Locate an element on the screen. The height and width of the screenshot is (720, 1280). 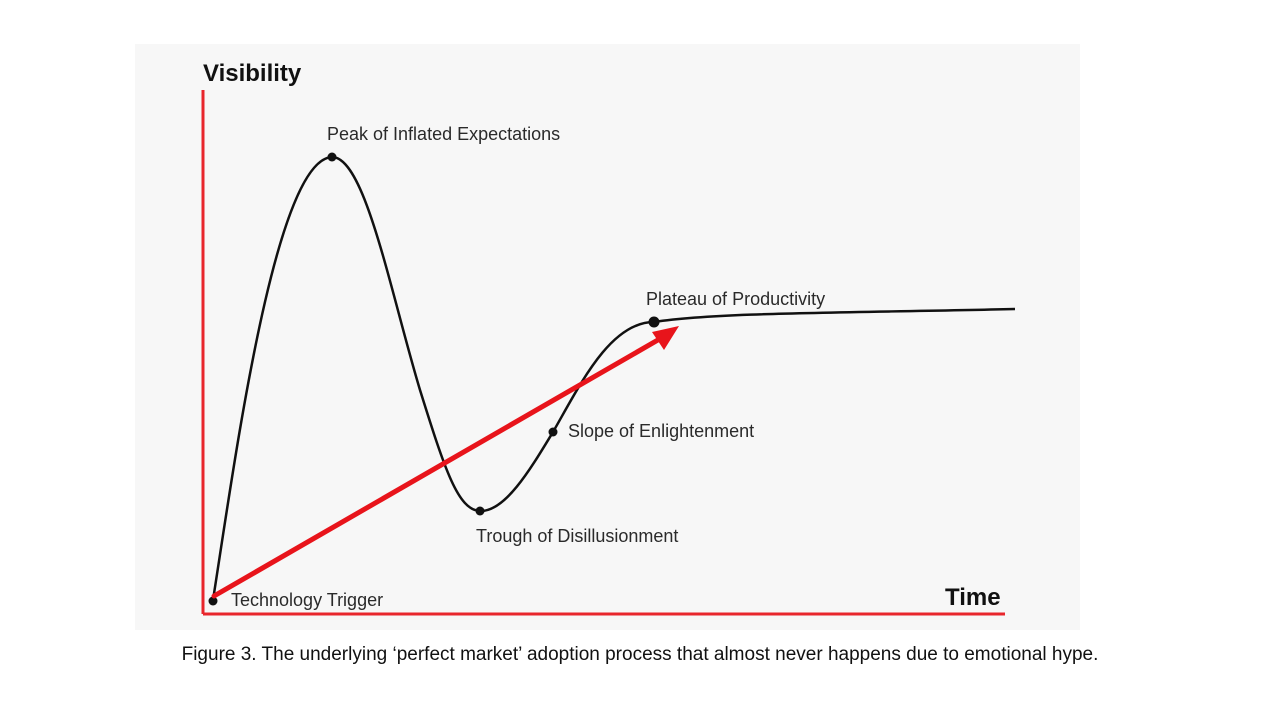
x-axis-title: Time is located at coordinates (973, 597).